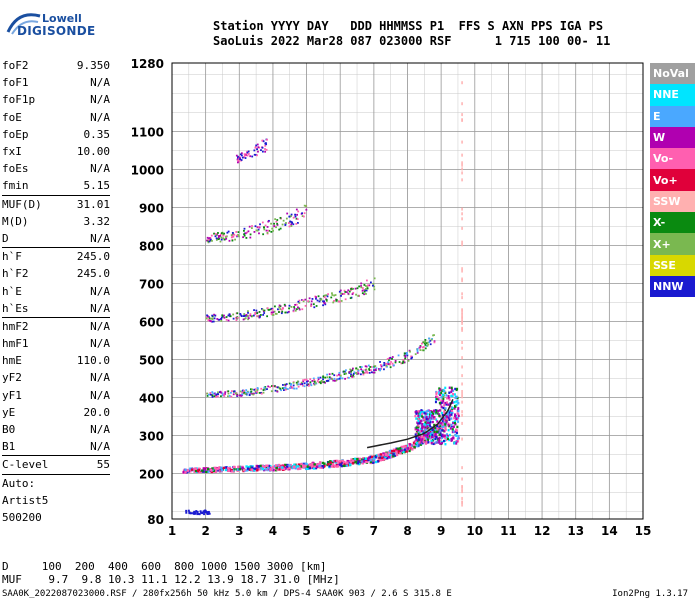 This screenshot has height=600, width=700. What do you see at coordinates (56, 412) in the screenshot?
I see `param-row: yE 20.0` at bounding box center [56, 412].